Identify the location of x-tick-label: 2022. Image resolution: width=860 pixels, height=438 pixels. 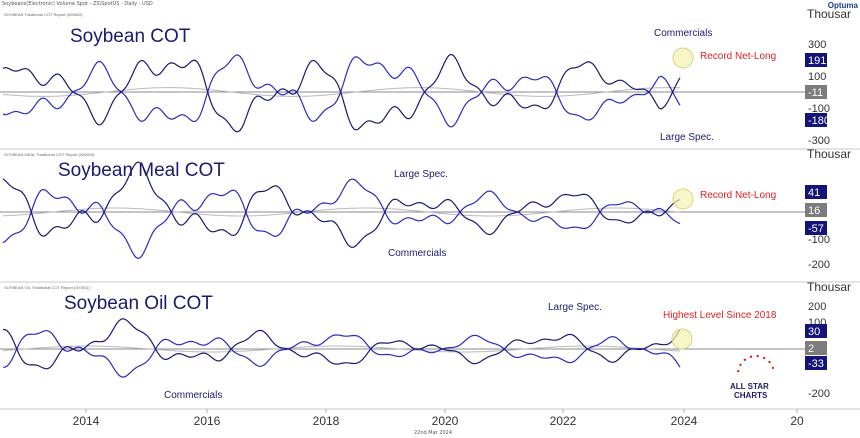
(563, 421).